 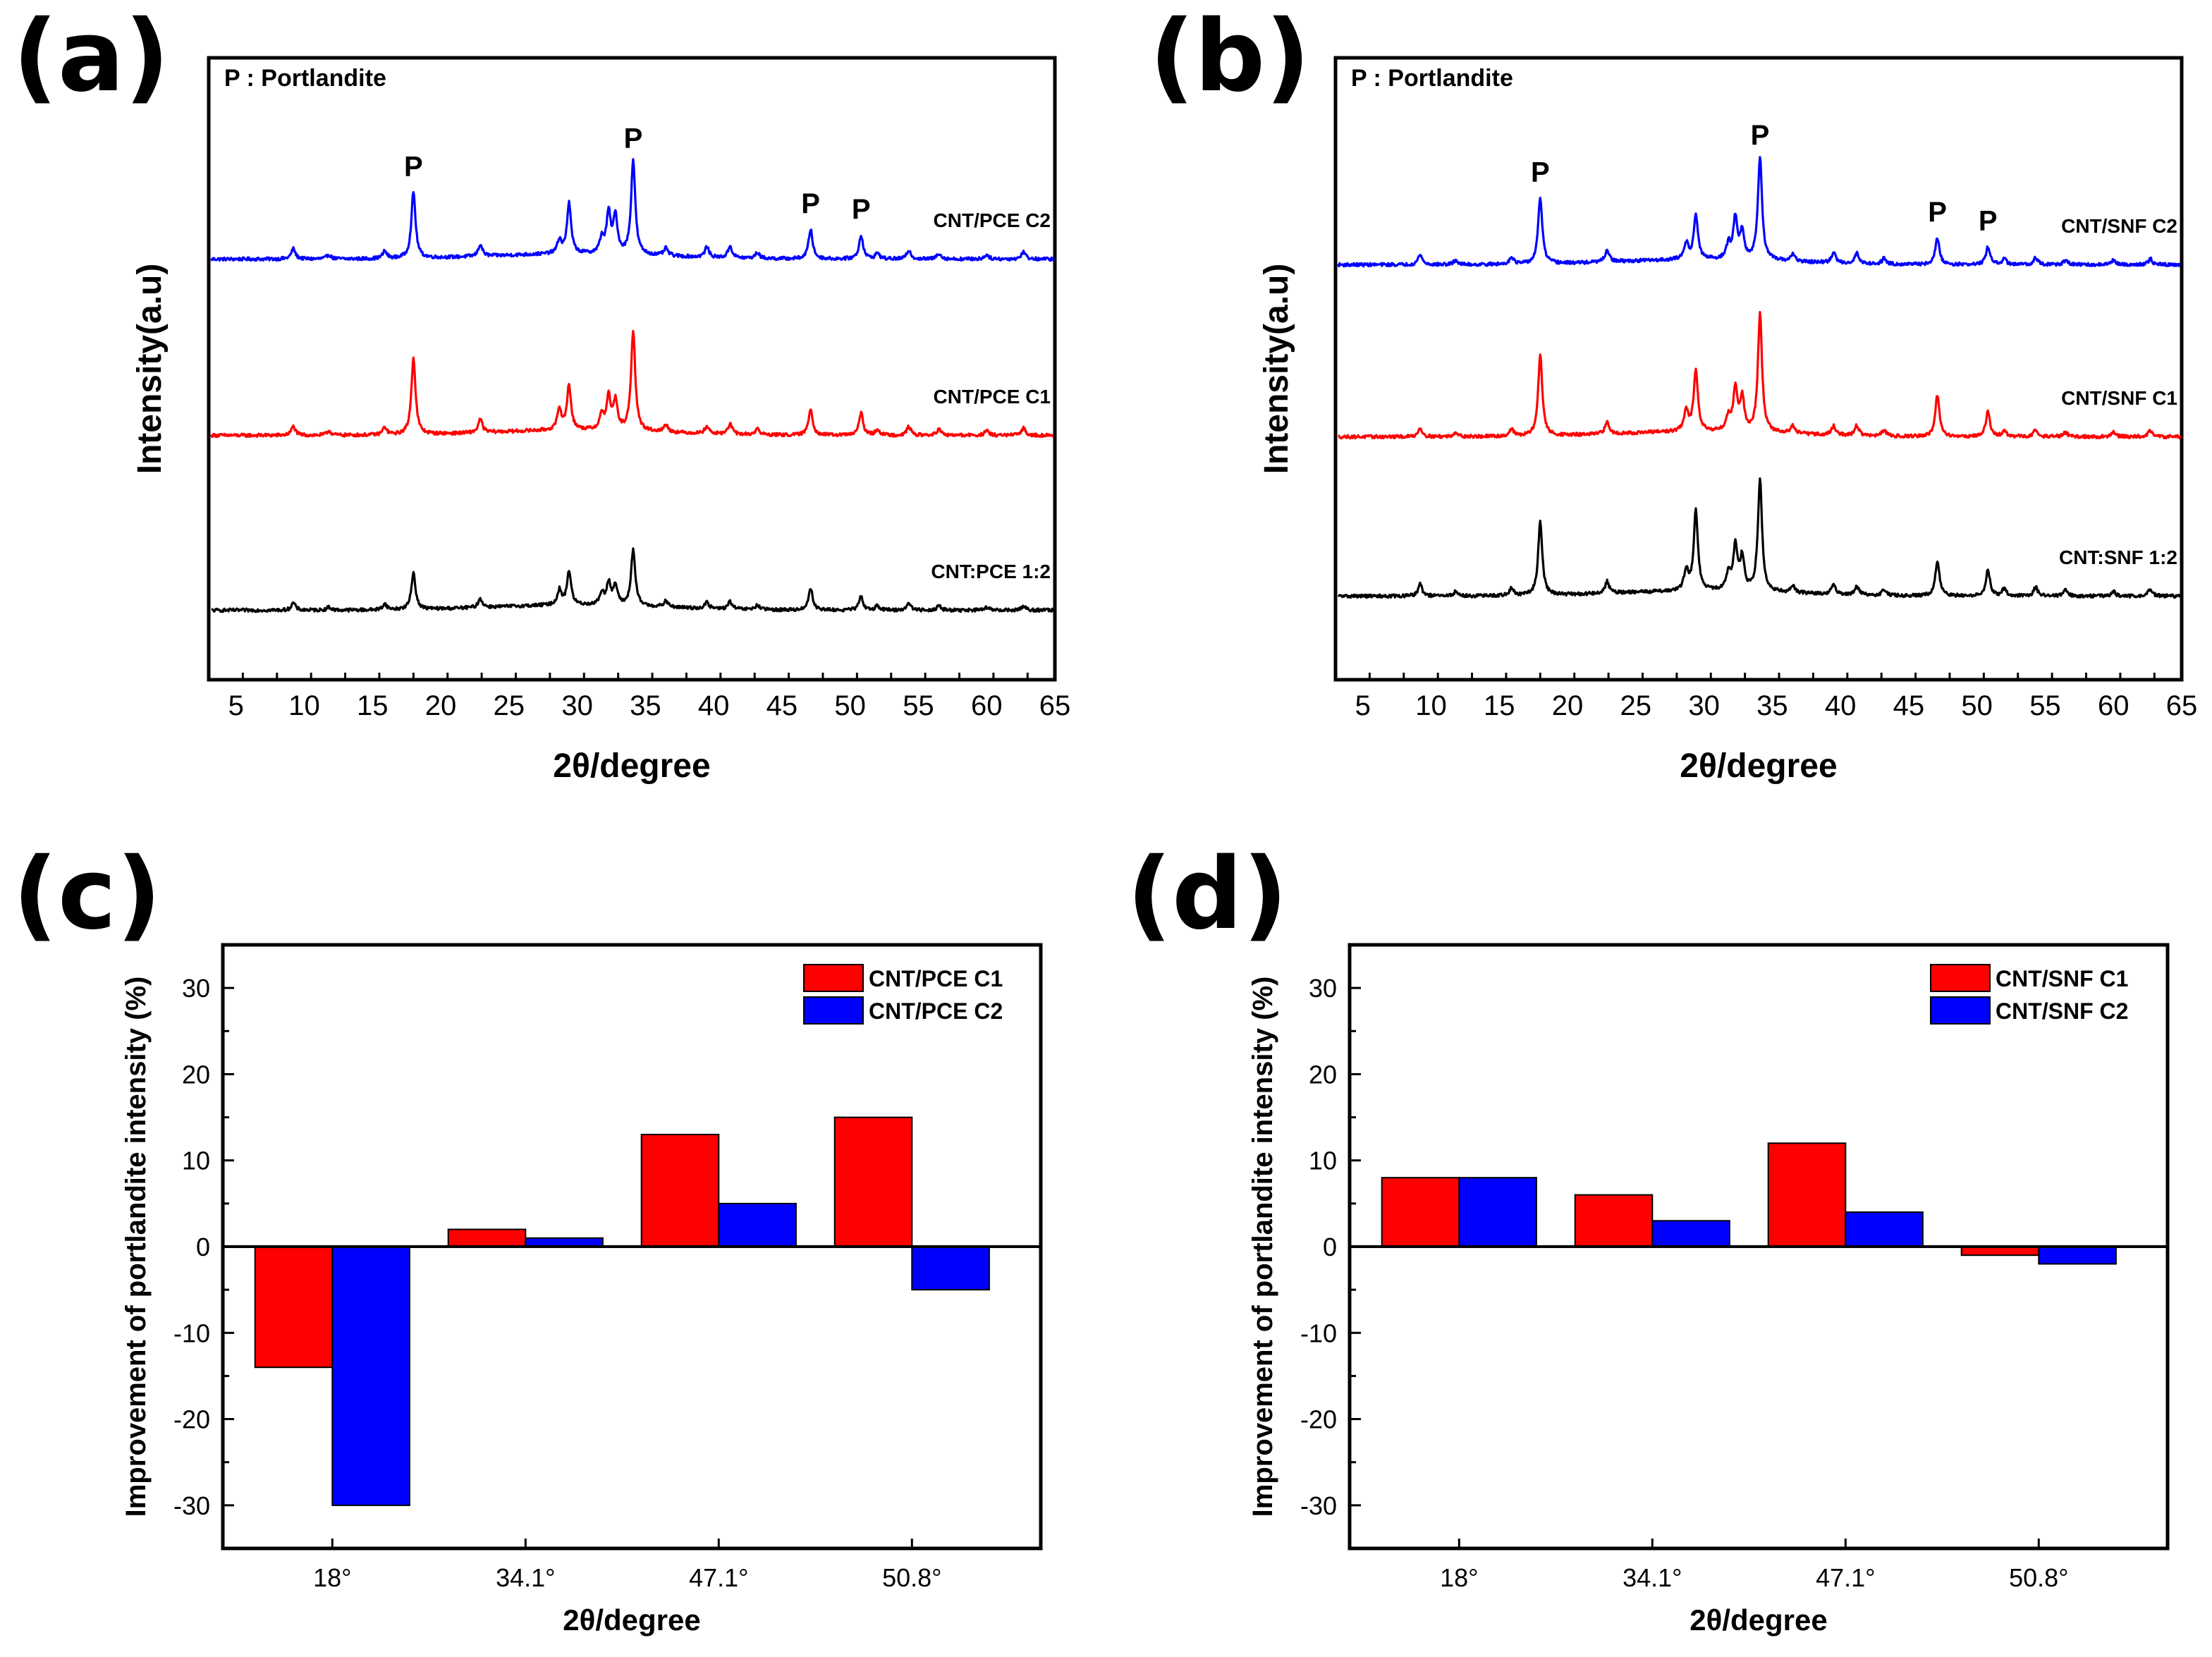 I want to click on y-tick-label: 30, so click(x=1323, y=988).